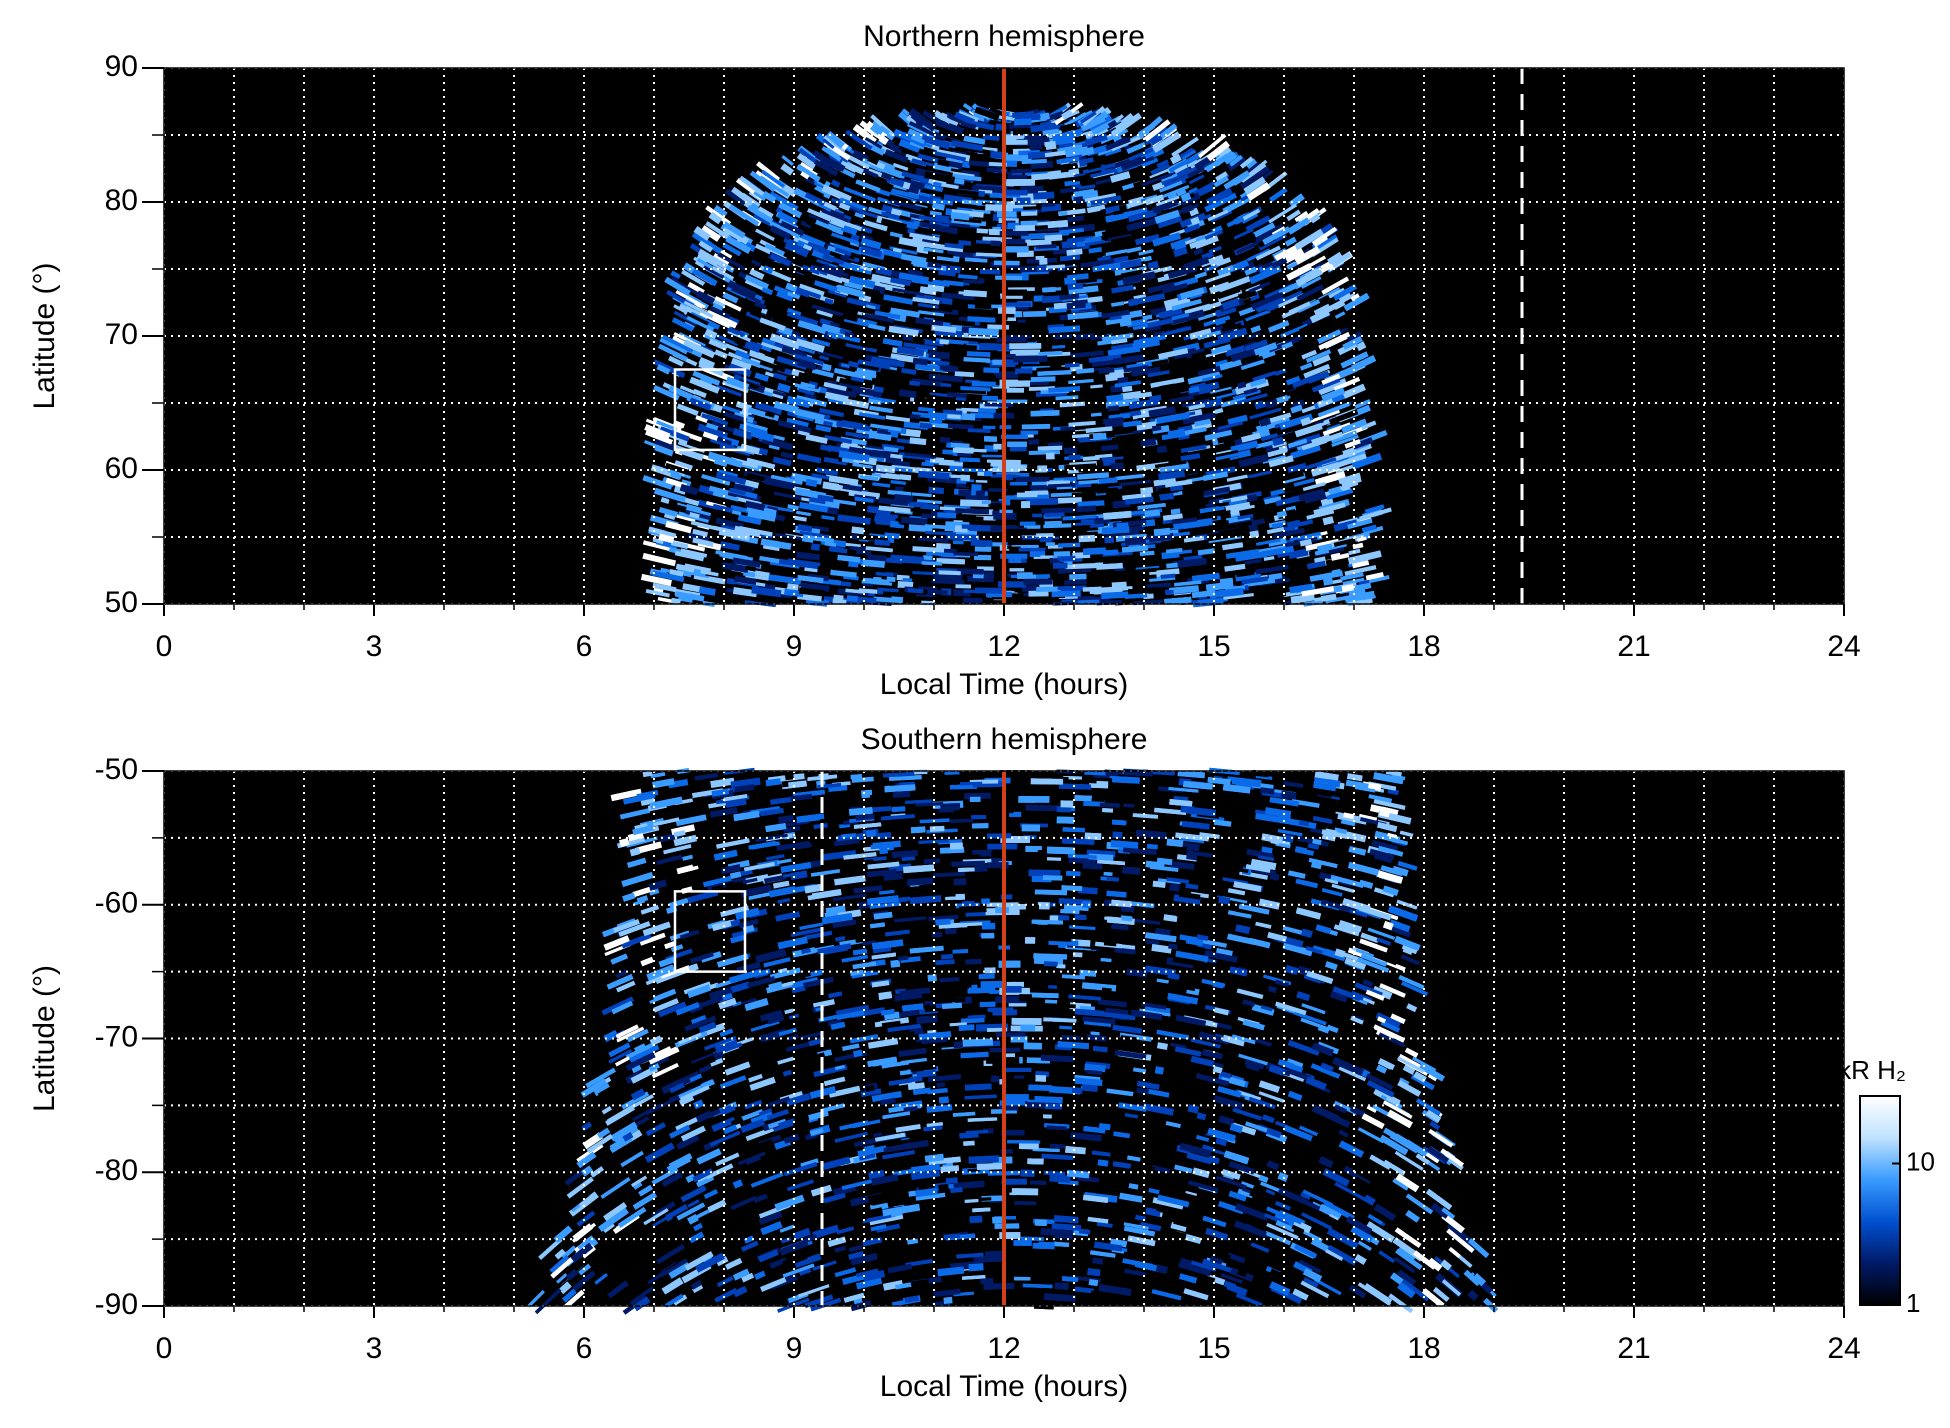 Image resolution: width=1950 pixels, height=1428 pixels. I want to click on y-axis-label: Latitude (°), so click(44, 335).